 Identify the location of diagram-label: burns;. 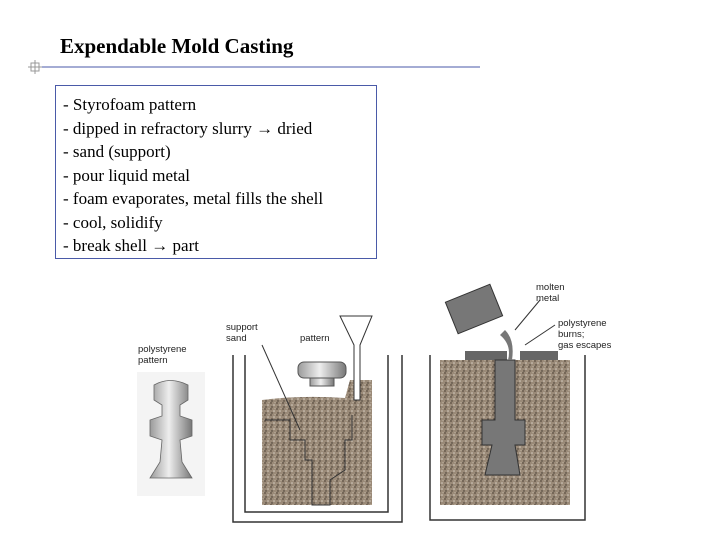
(571, 334).